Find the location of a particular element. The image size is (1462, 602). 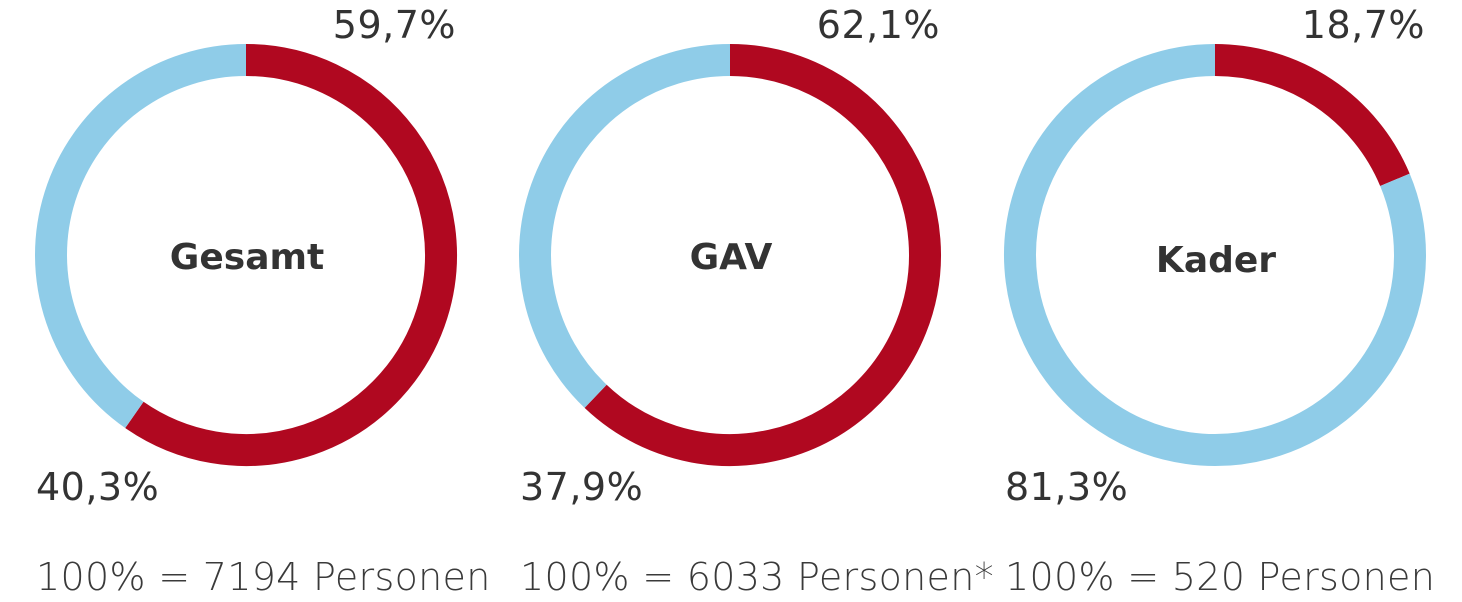

slice-label-blue: 40,3% is located at coordinates (98, 487).